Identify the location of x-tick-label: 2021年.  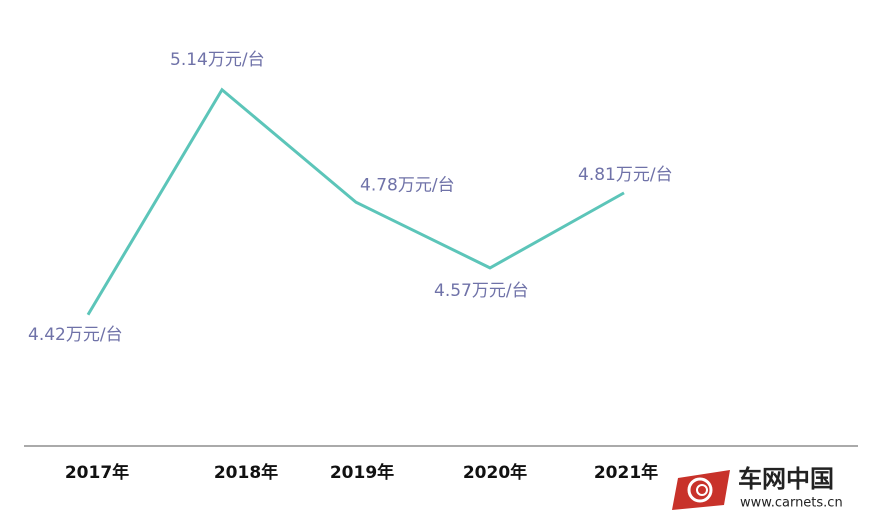
(626, 472).